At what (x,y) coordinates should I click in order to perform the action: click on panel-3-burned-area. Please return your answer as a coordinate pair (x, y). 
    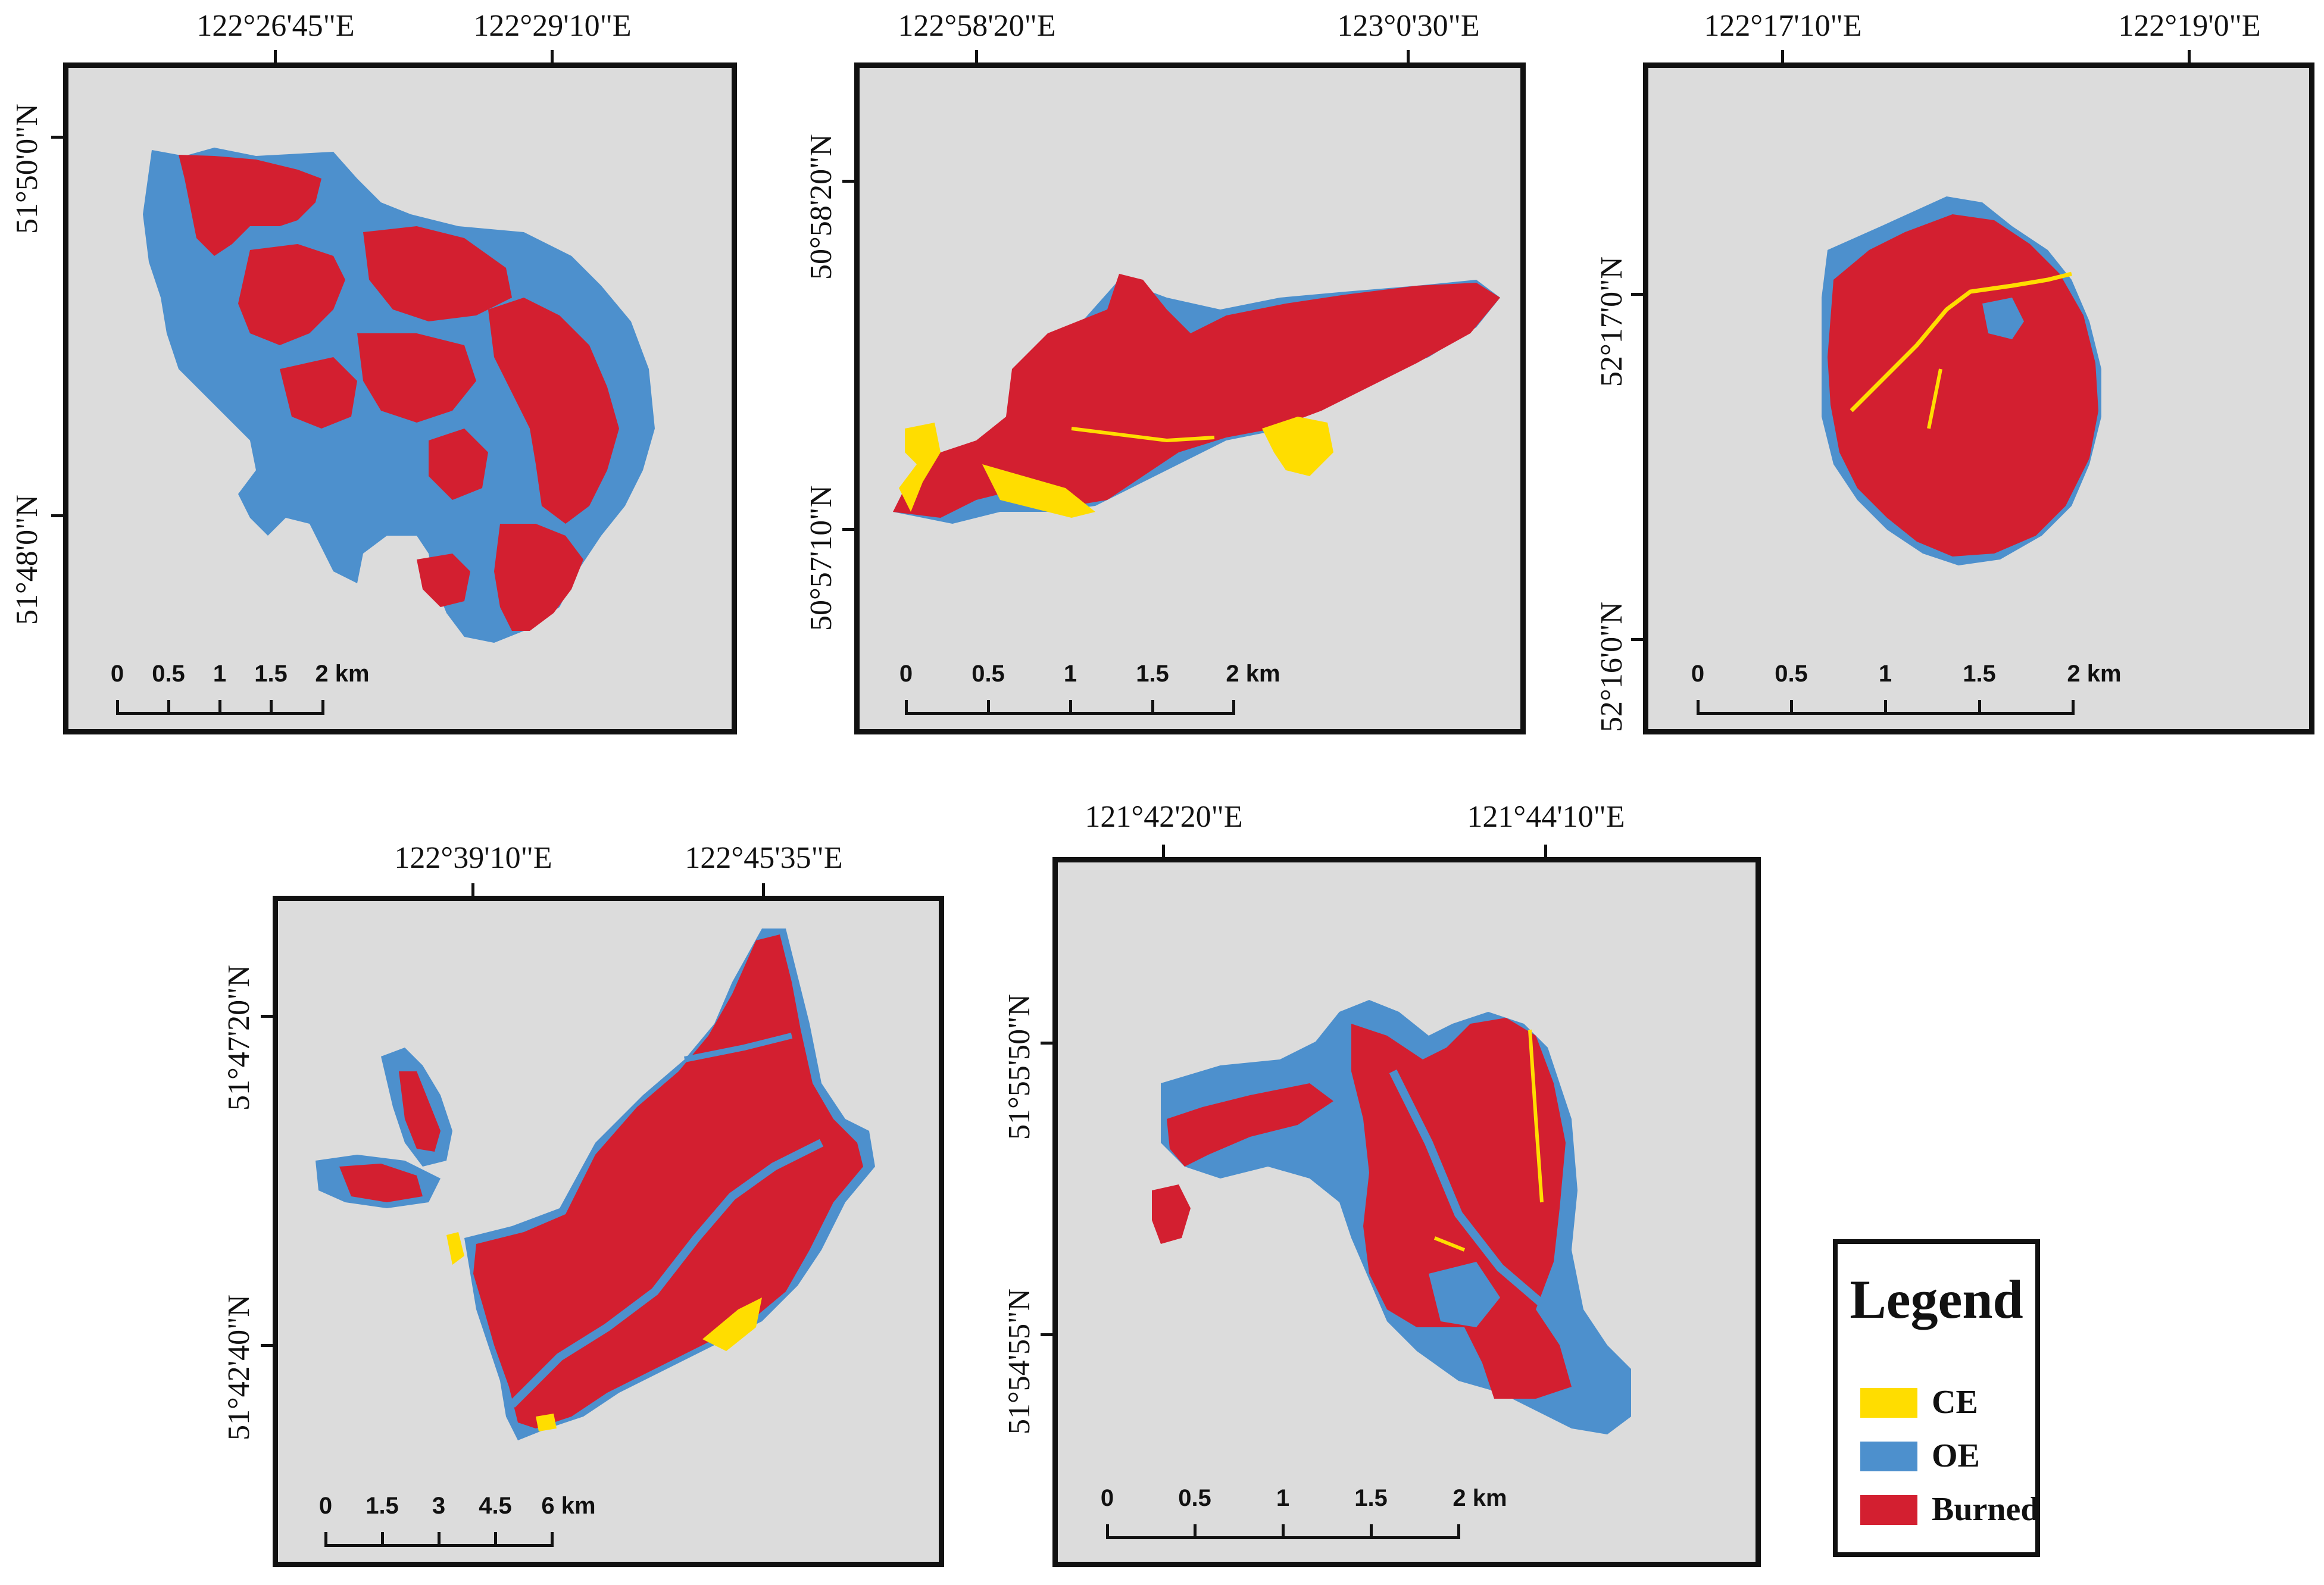
    Looking at the image, I should click on (1963, 385).